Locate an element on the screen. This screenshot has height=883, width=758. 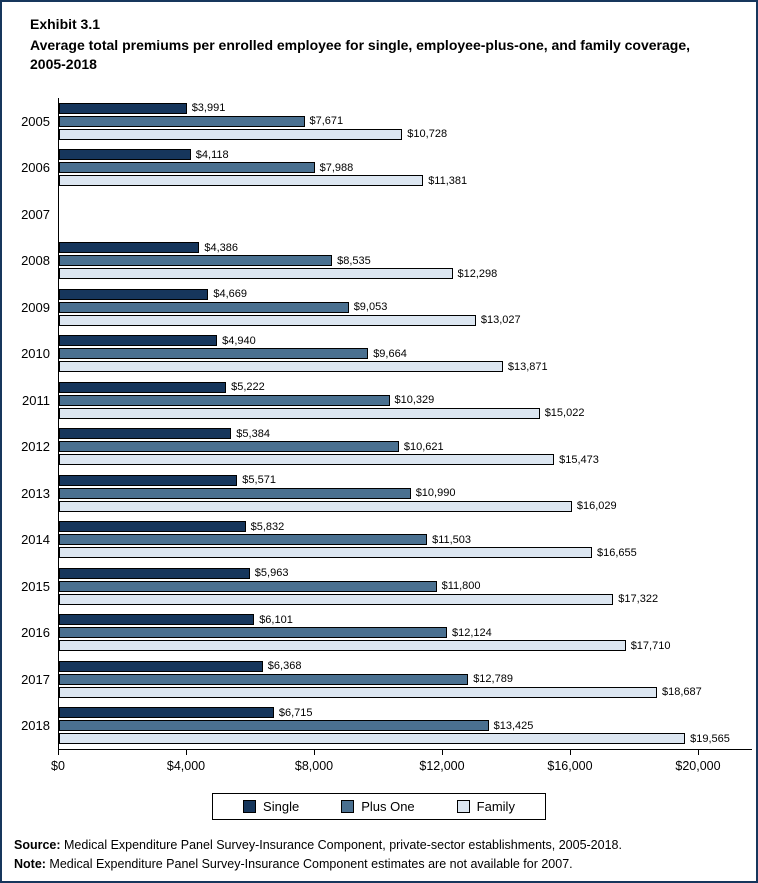
bar-row: $9,664 is located at coordinates (405, 353).